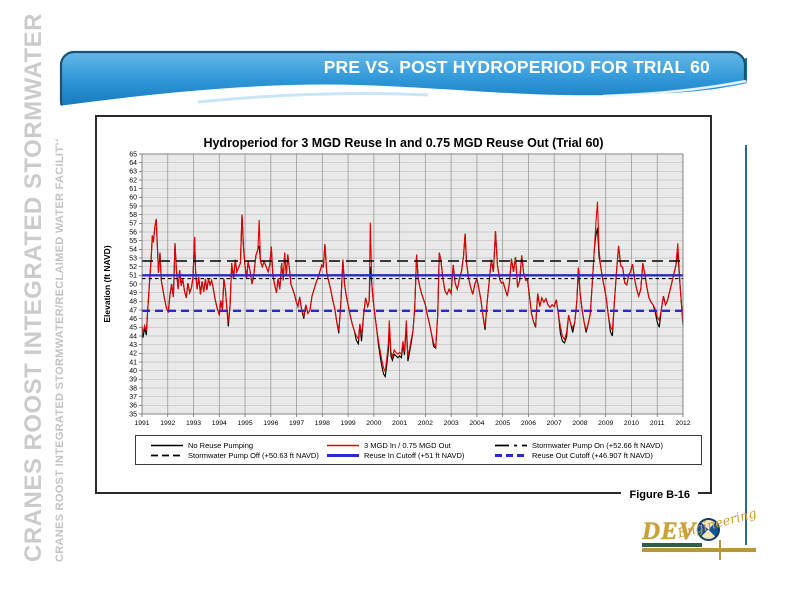 The height and width of the screenshot is (600, 800). I want to click on right-accent-line, so click(746, 301).